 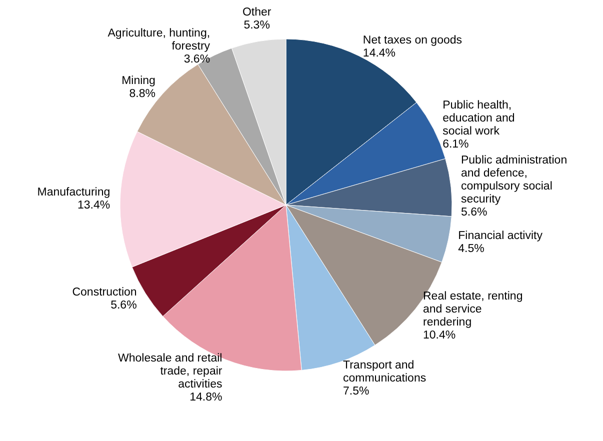 I want to click on data-label: 13.4%, so click(x=94, y=205).